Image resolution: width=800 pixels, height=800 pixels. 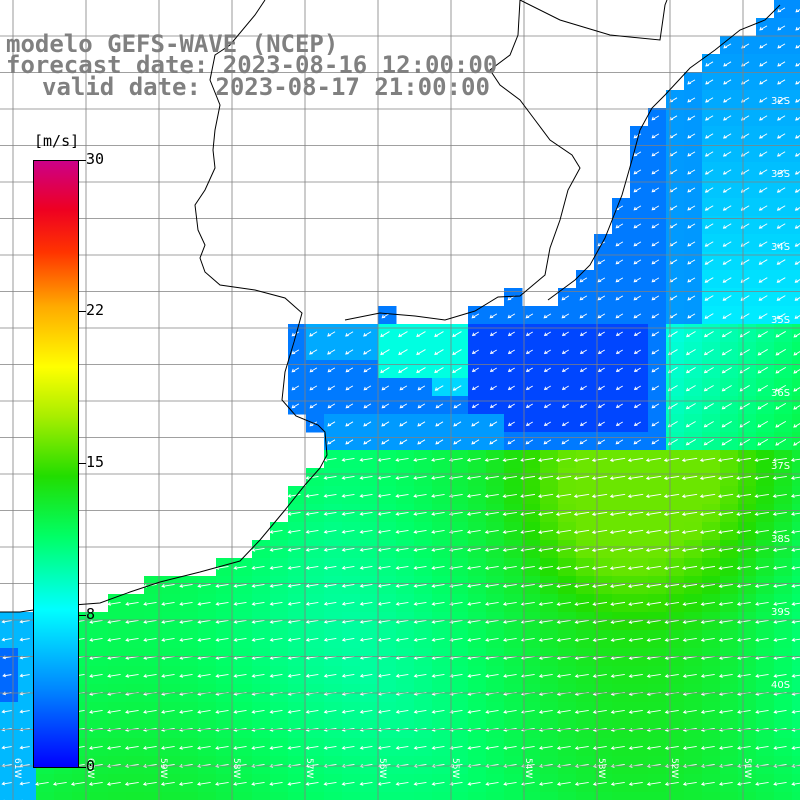 What do you see at coordinates (382, 768) in the screenshot?
I see `longitude-labels: 61W 60W 59W 58W 57W 56W 55W 54W 53W 52W 51W` at bounding box center [382, 768].